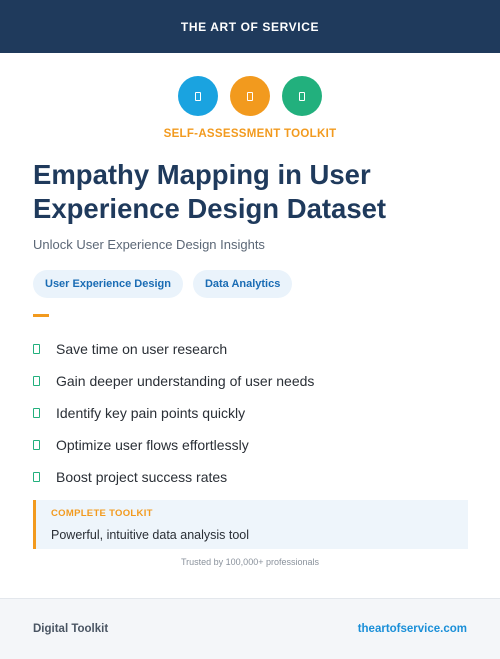  What do you see at coordinates (149, 244) in the screenshot?
I see `subtitle: Unlock User Experience Design Insights` at bounding box center [149, 244].